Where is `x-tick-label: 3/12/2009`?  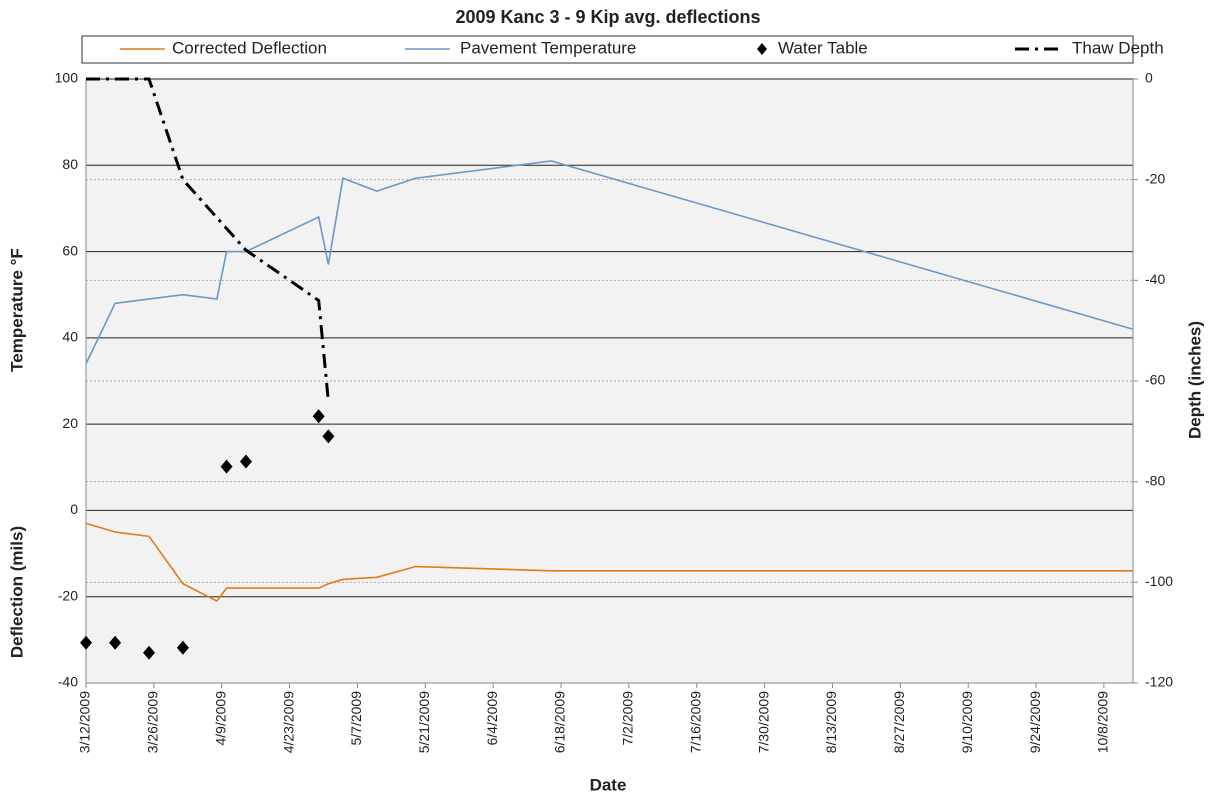
x-tick-label: 3/12/2009 is located at coordinates (85, 722).